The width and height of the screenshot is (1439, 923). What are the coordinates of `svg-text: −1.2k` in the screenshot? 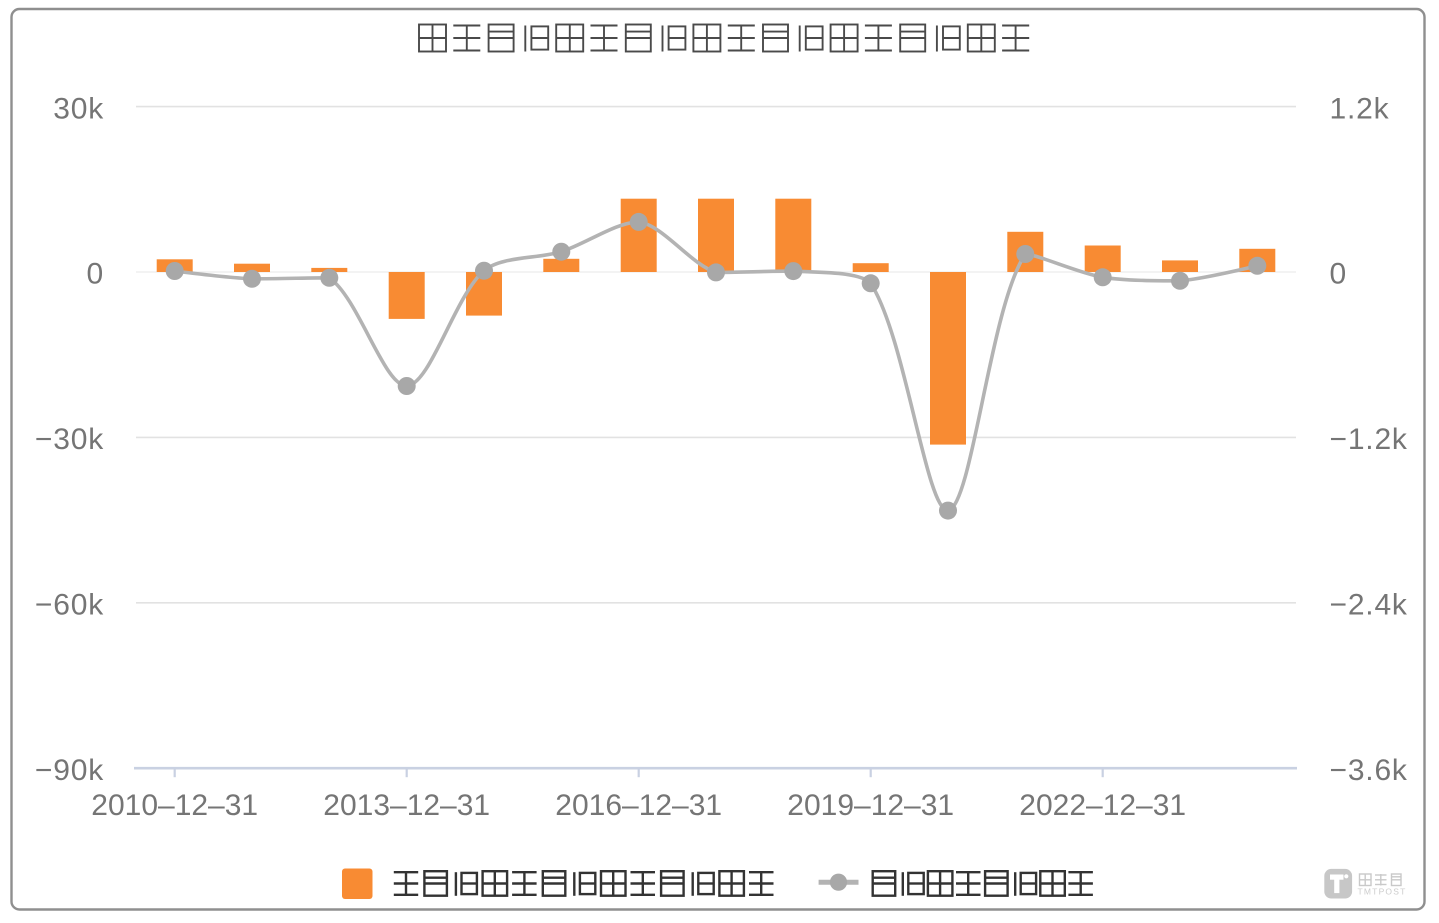 It's located at (1369, 439).